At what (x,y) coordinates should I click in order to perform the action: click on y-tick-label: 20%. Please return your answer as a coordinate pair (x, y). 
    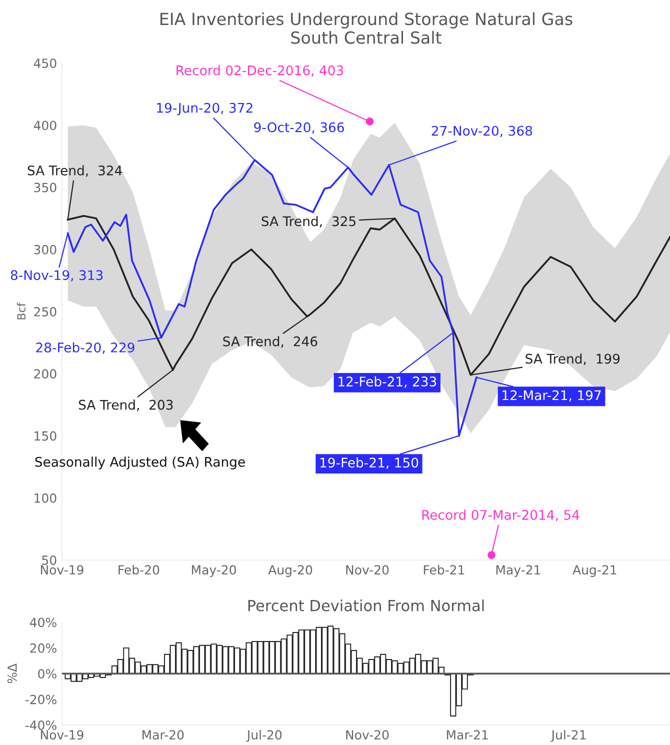
    Looking at the image, I should click on (43, 648).